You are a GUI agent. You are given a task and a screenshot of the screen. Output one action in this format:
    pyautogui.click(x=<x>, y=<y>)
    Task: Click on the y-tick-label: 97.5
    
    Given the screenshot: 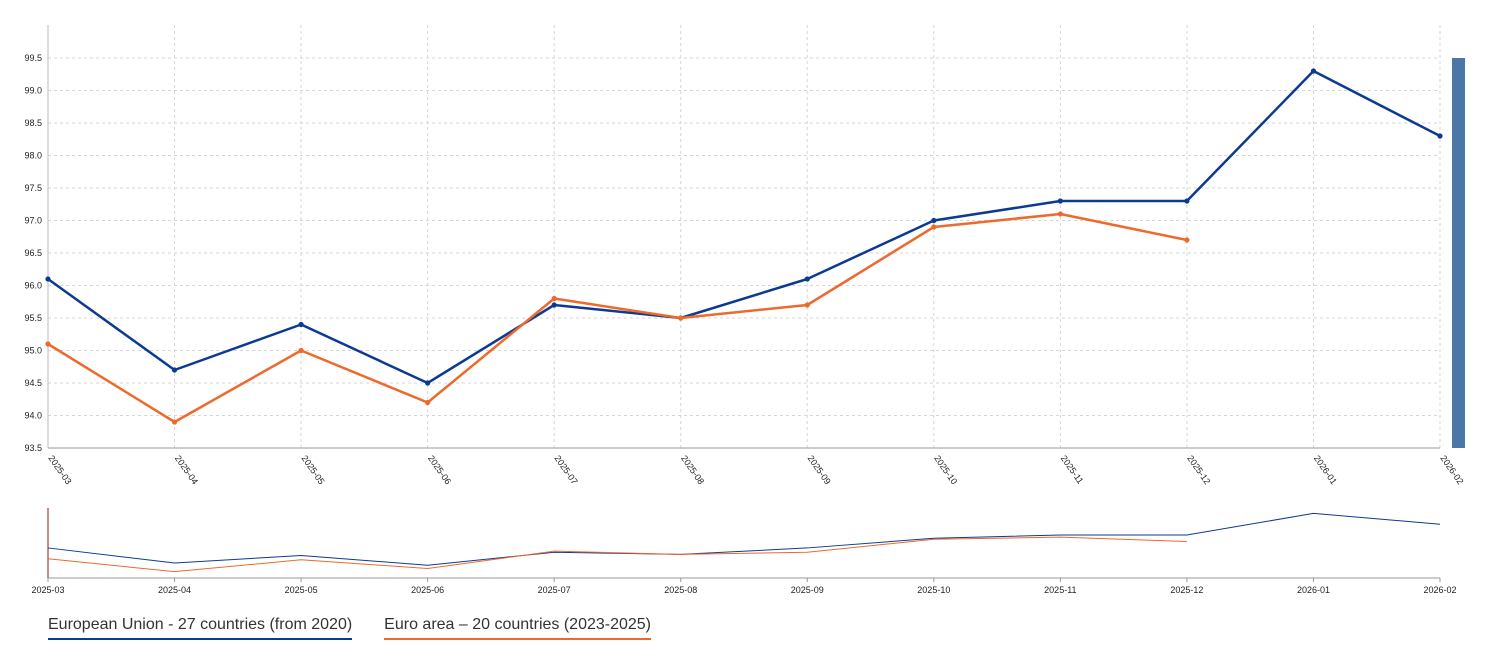 What is the action you would take?
    pyautogui.click(x=33, y=188)
    